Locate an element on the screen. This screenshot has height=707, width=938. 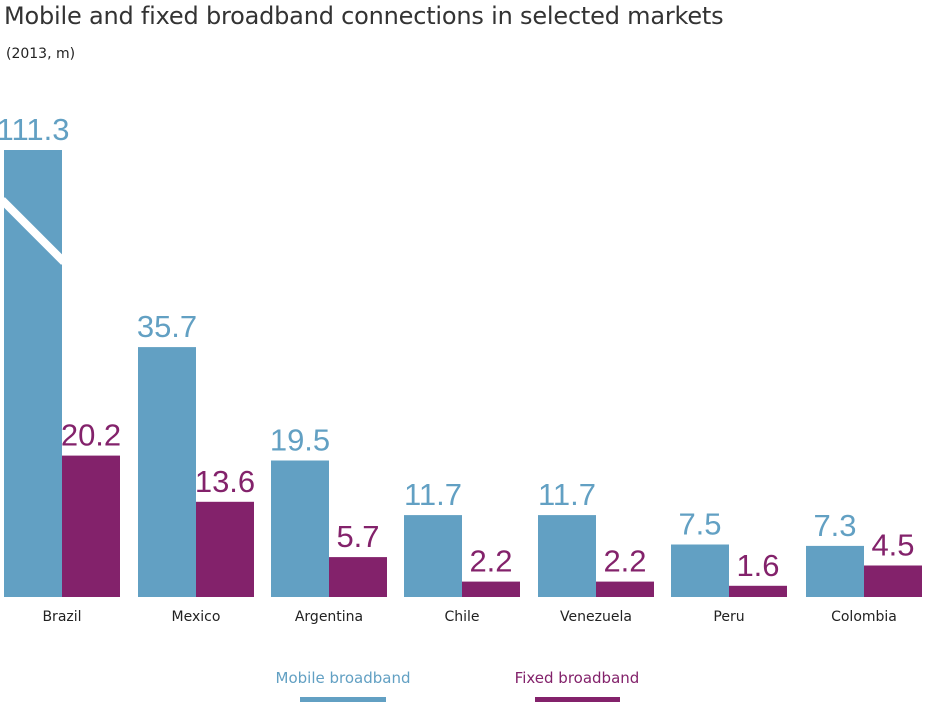
axis-break-mark is located at coordinates (33, 231).